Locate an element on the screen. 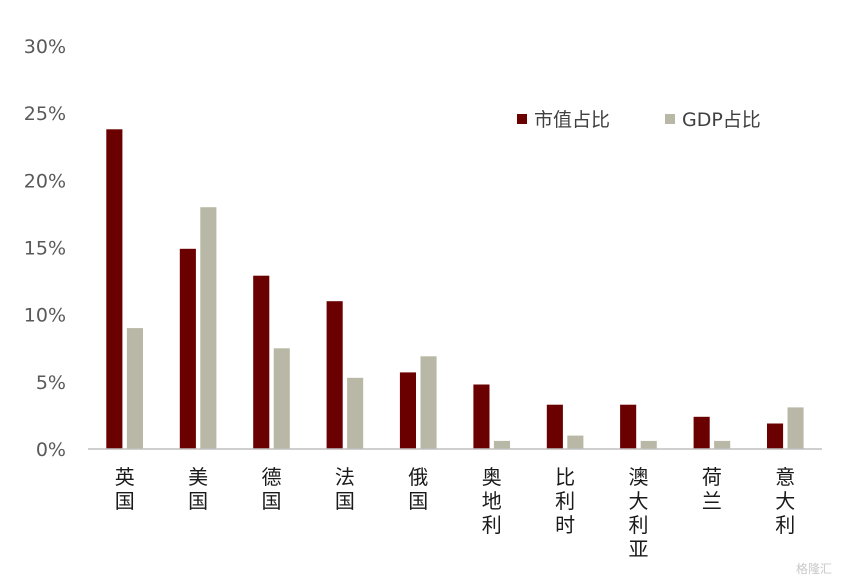 This screenshot has height=583, width=842. legend-label: GDP占比 is located at coordinates (721, 120).